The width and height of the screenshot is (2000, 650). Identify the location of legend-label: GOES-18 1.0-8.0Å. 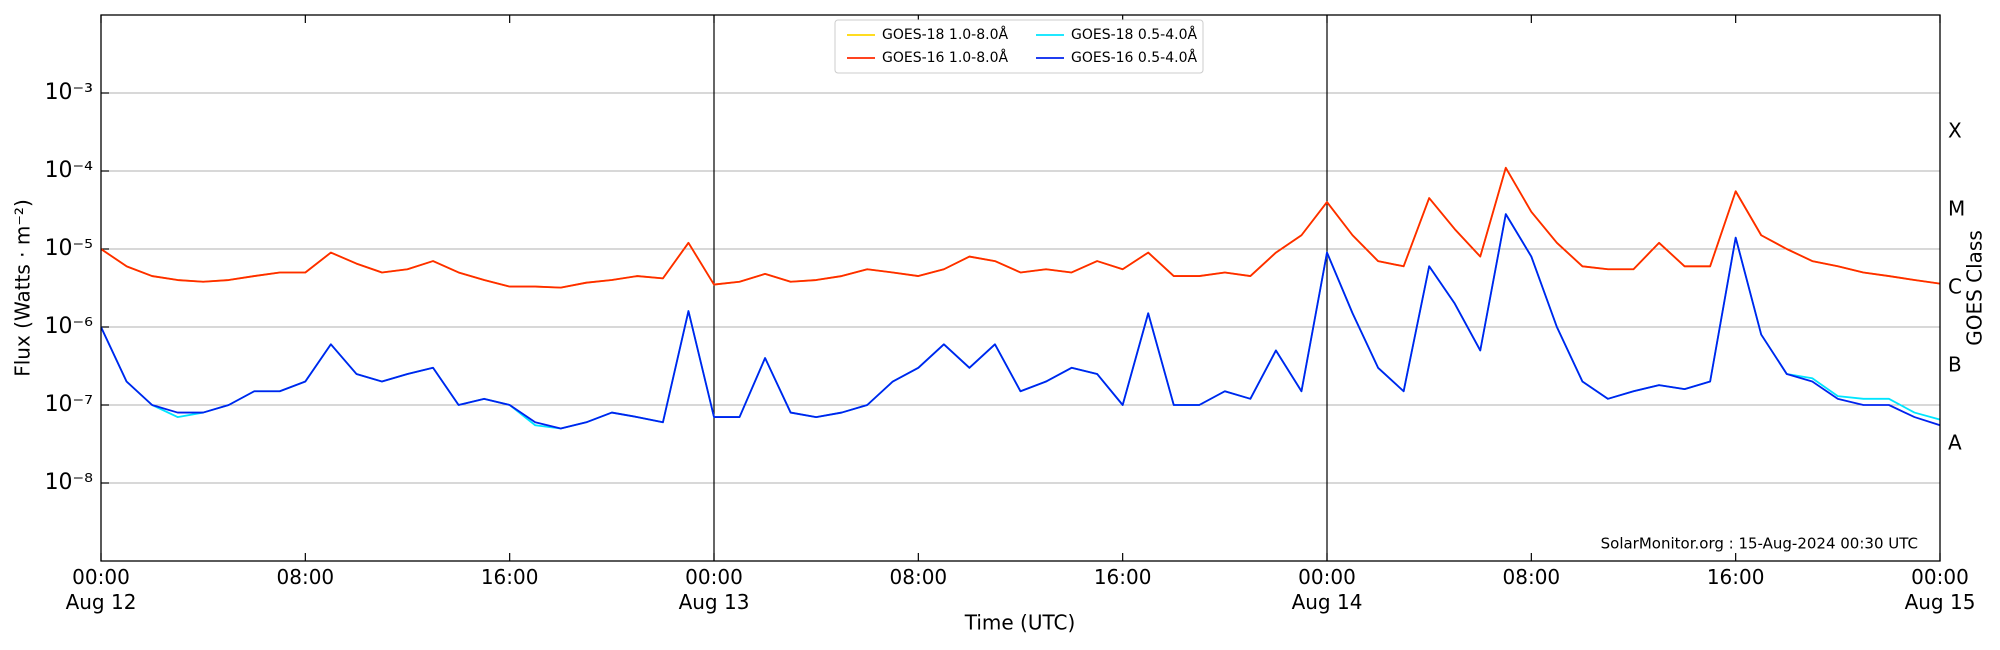
(945, 34).